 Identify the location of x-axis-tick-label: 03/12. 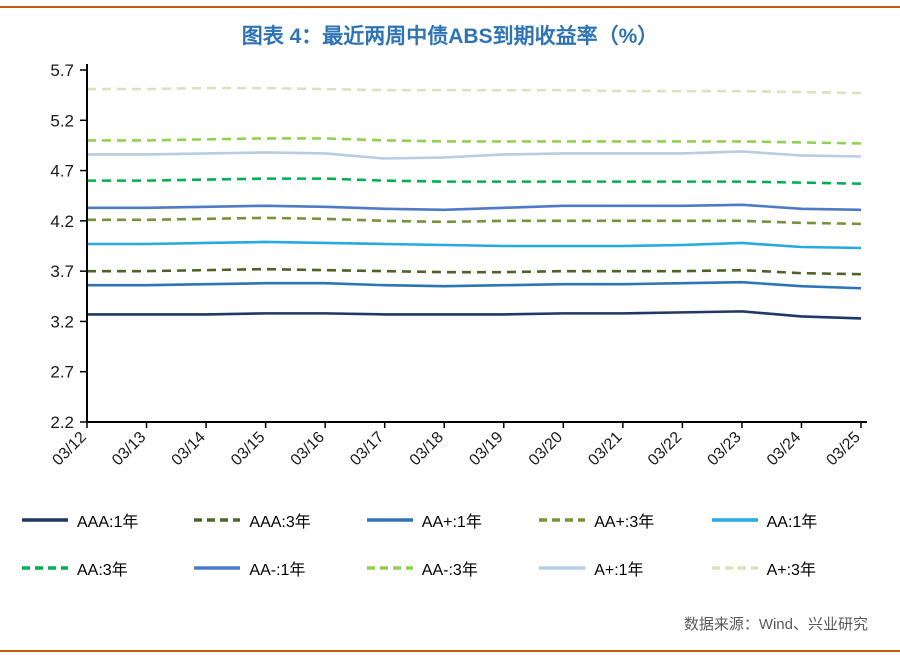
(69, 449).